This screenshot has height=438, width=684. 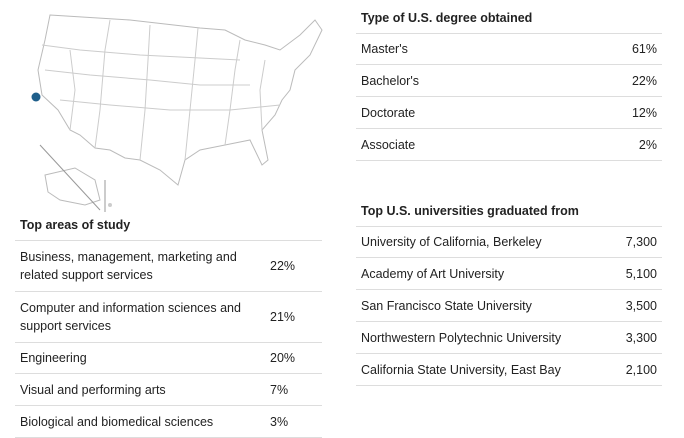 I want to click on row-label: Visual and performing arts, so click(x=93, y=389).